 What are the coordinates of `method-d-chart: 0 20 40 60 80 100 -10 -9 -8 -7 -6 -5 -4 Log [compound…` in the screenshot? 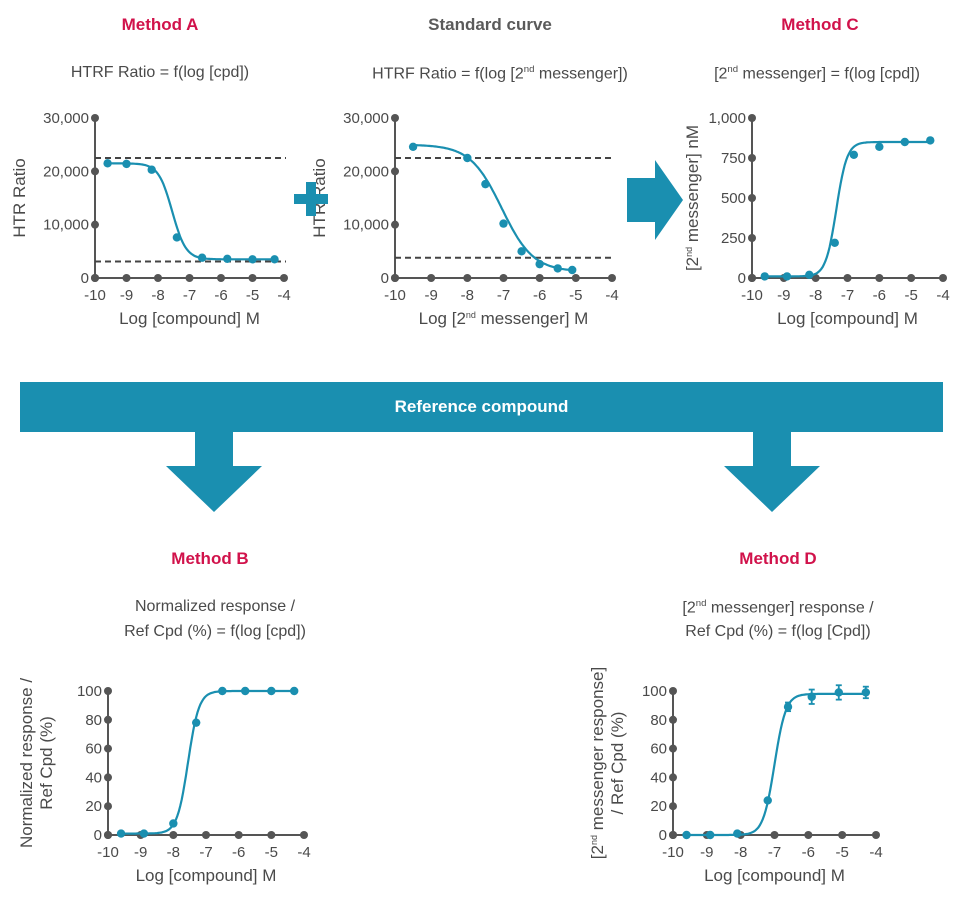 It's located at (735, 776).